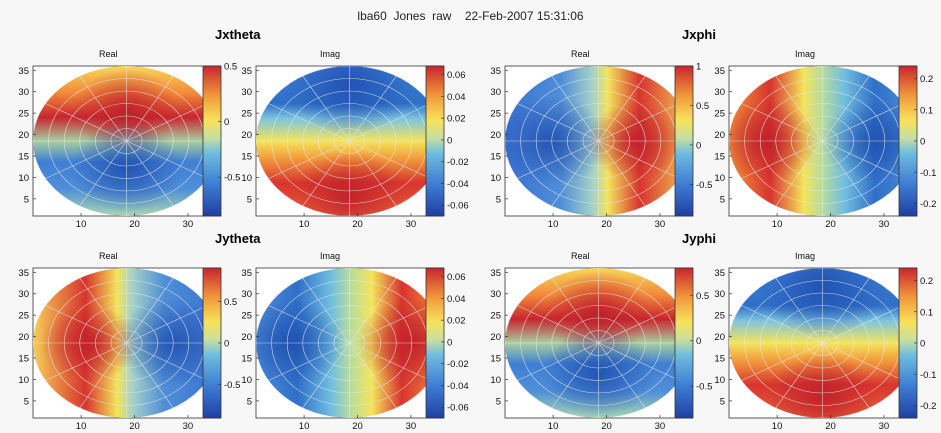  Describe the element at coordinates (330, 256) in the screenshot. I see `panel-title-jytheta-imag: Imag` at that location.